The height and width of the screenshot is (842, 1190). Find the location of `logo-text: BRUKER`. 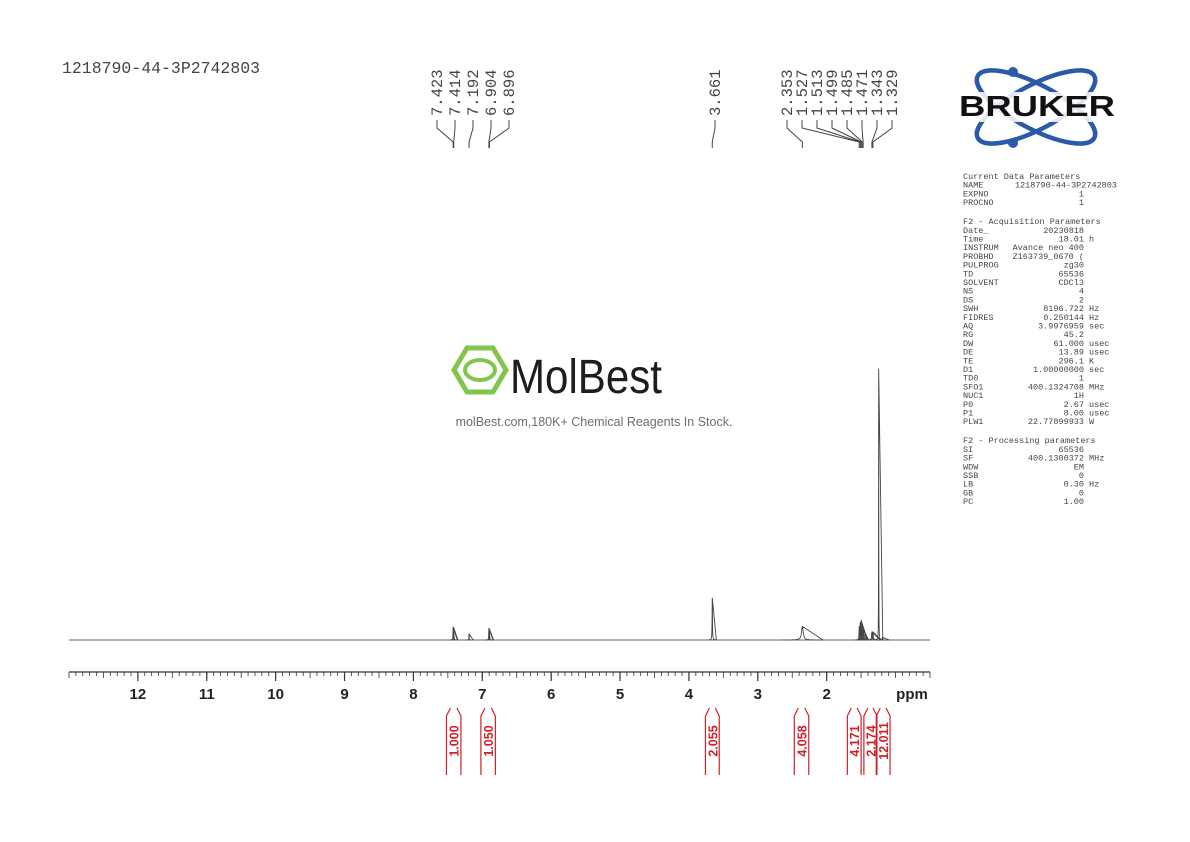

logo-text: BRUKER is located at coordinates (1037, 107).